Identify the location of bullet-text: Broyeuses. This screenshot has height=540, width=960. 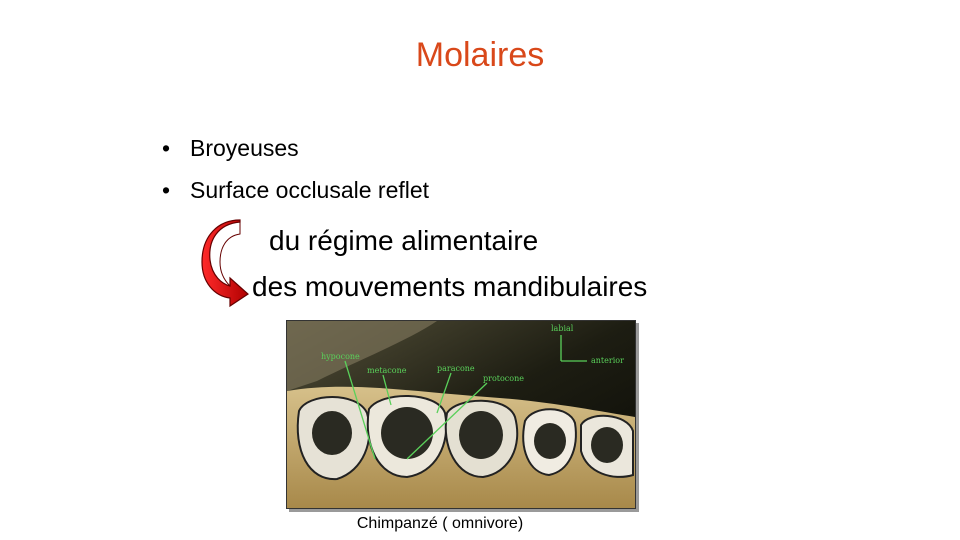
(244, 148).